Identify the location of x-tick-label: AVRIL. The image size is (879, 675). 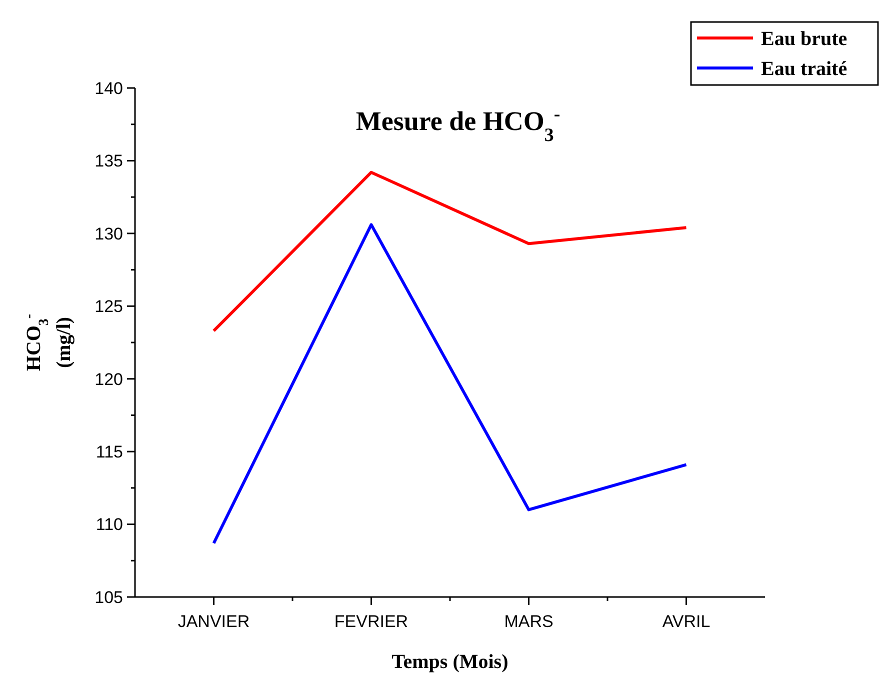
(686, 621).